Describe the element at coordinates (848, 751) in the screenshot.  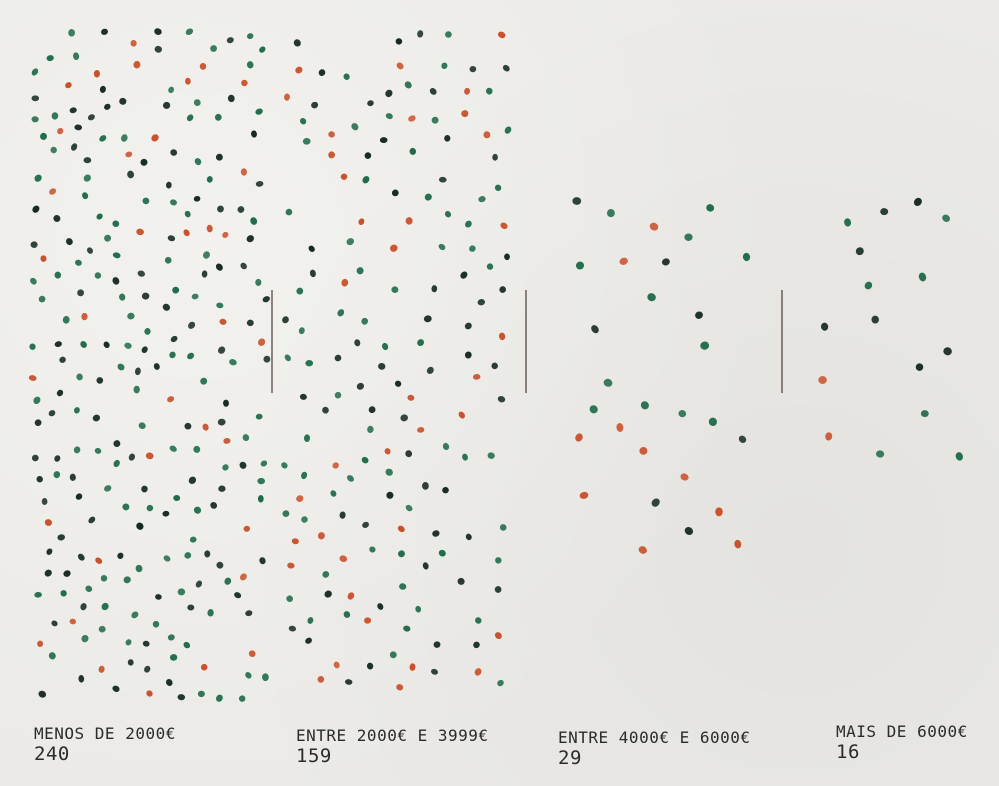
I see `count-label: 16` at that location.